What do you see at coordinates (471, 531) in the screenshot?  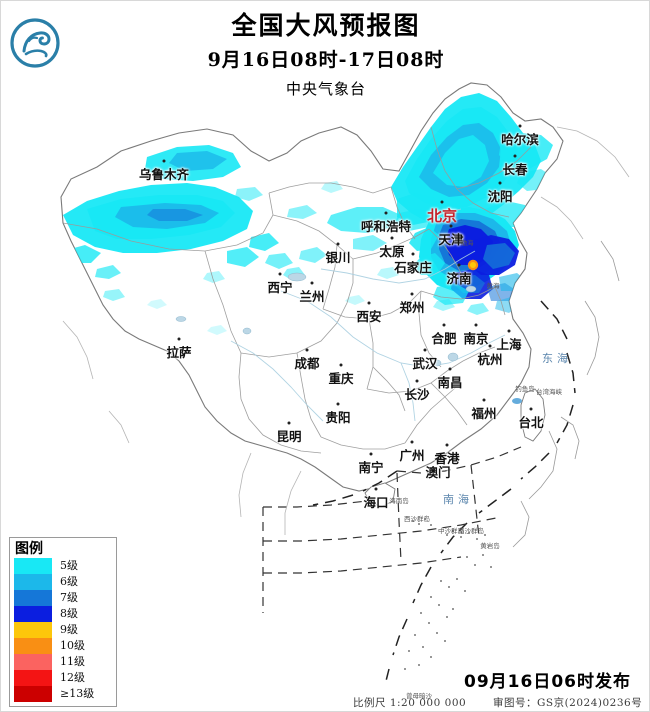 I see `minor-geo-label: 南沙群岛` at bounding box center [471, 531].